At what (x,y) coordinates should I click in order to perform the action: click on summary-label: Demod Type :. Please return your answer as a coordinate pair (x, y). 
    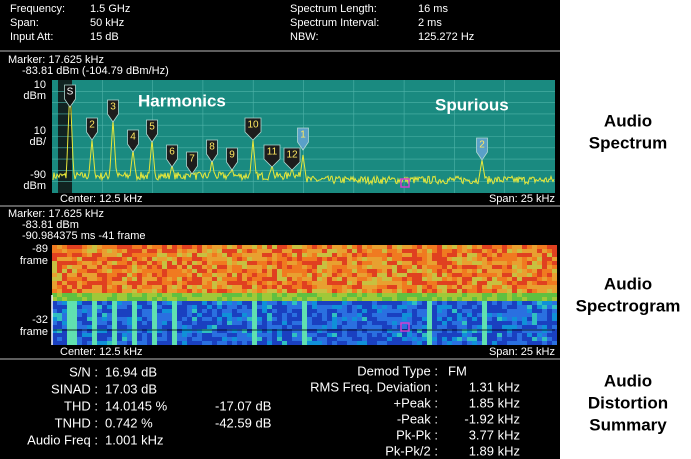
    Looking at the image, I should click on (397, 370).